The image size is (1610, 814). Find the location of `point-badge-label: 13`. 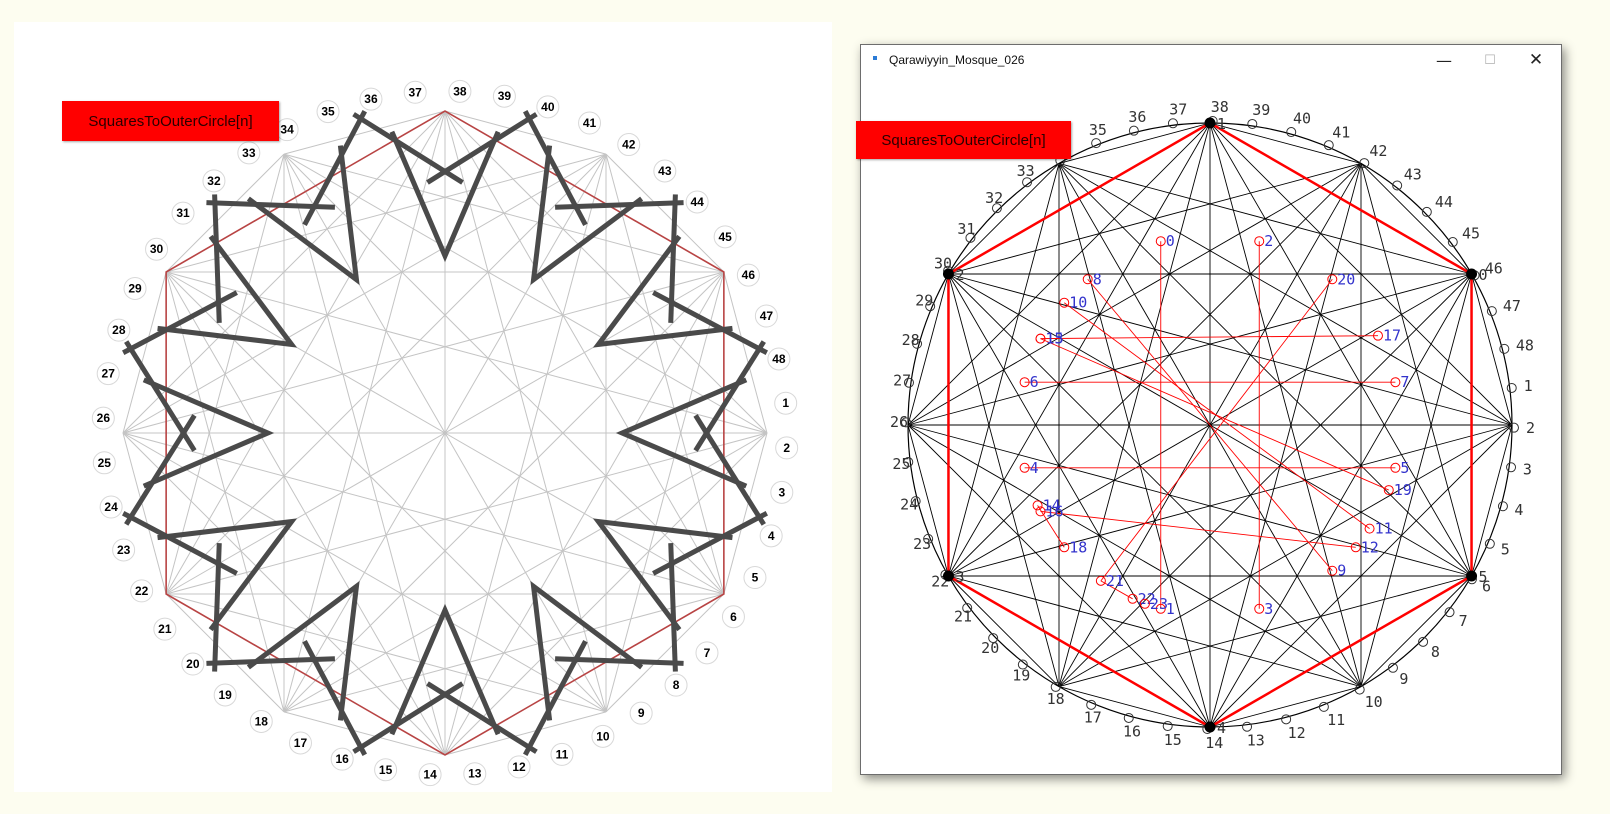

point-badge-label: 13 is located at coordinates (475, 774).